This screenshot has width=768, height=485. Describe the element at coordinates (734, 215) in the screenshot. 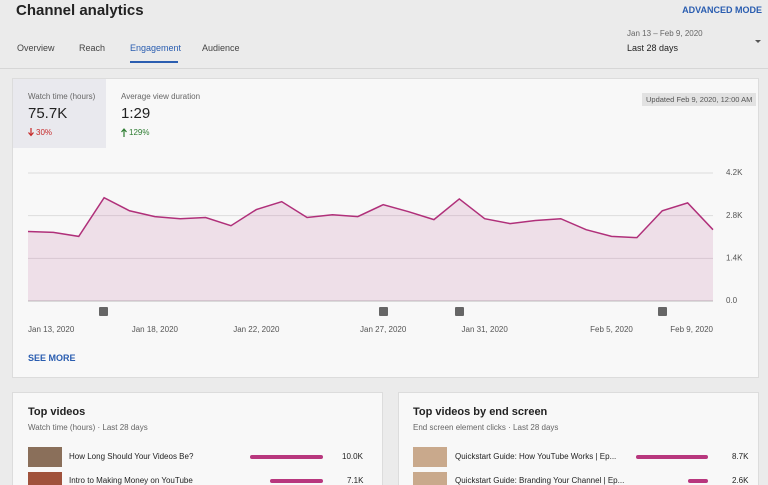

I see `y-tick-label: 2.8K` at that location.